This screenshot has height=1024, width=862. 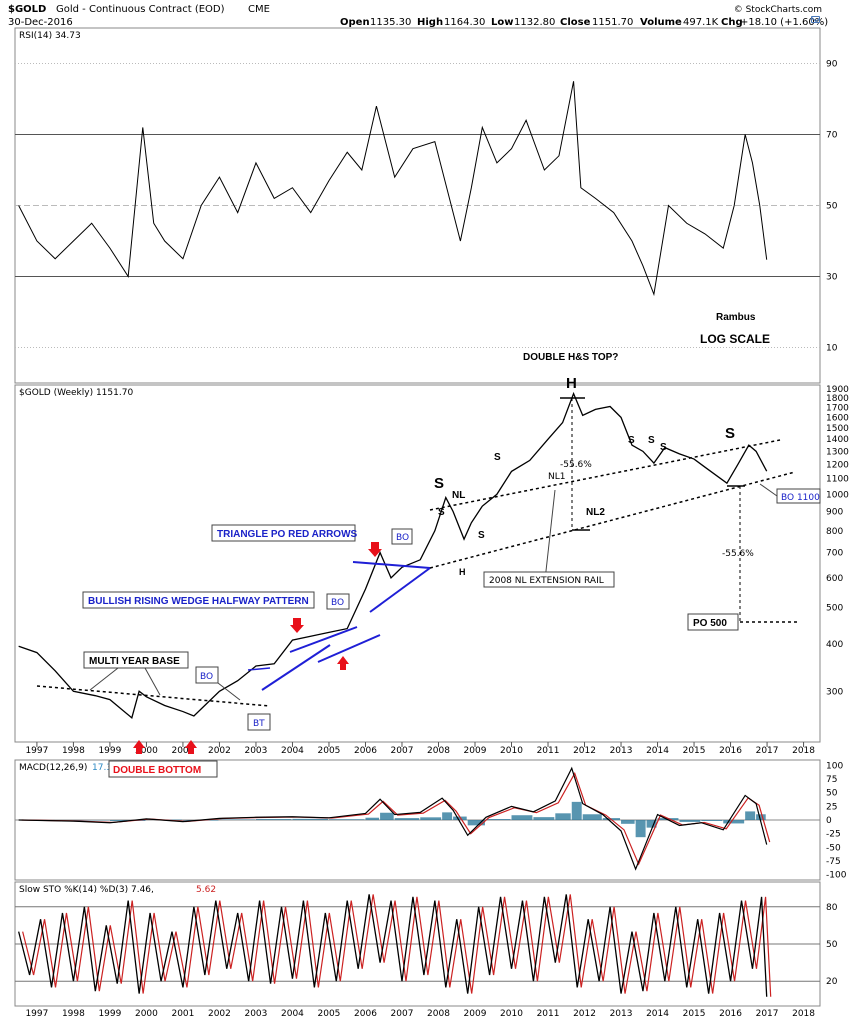 What do you see at coordinates (657, 1014) in the screenshot?
I see `bottom-x-label: 2014` at bounding box center [657, 1014].